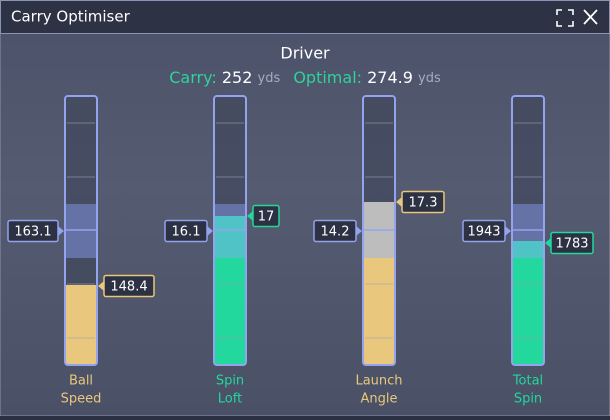 The image size is (610, 420). What do you see at coordinates (71, 17) in the screenshot?
I see `window-title: Carry Optimiser` at bounding box center [71, 17].